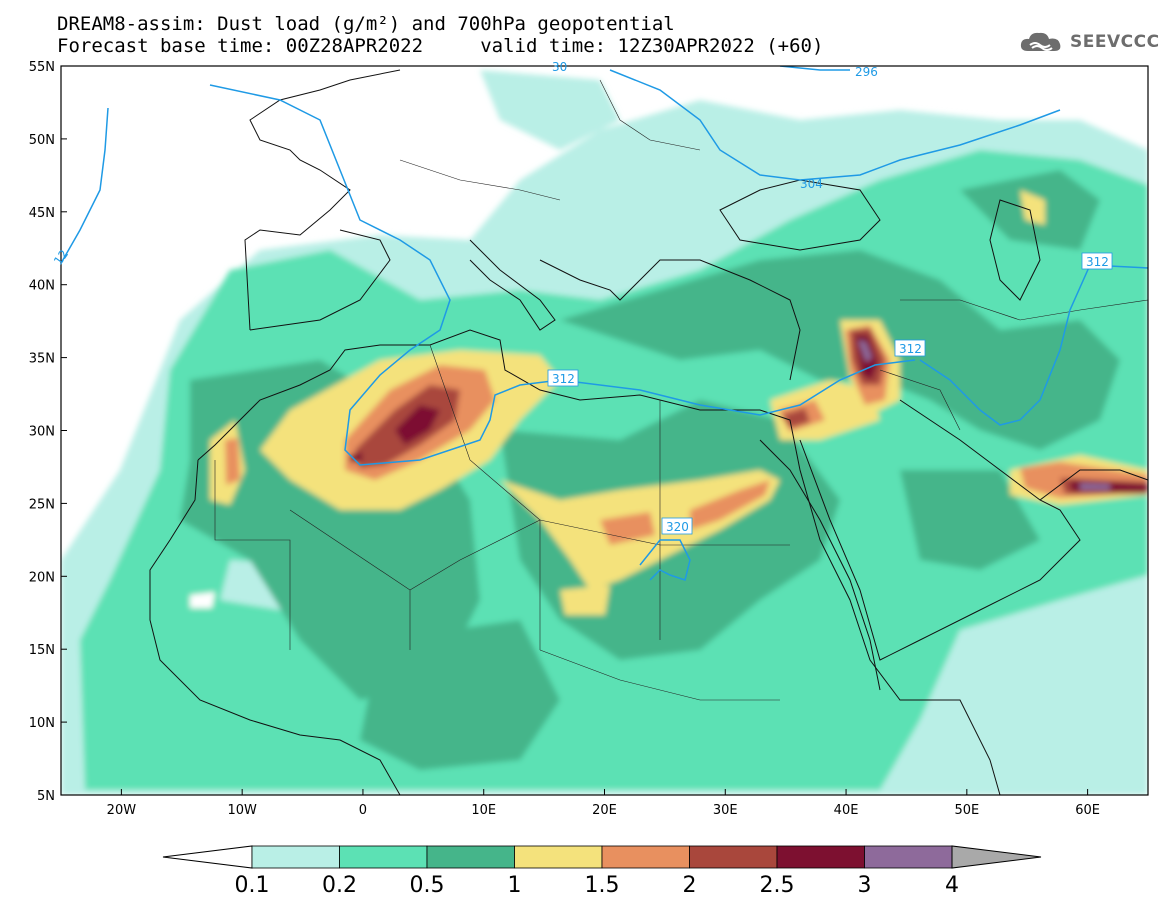 The image size is (1165, 907). Describe the element at coordinates (252, 885) in the screenshot. I see `colorbar-tick-label: 0.1` at that location.